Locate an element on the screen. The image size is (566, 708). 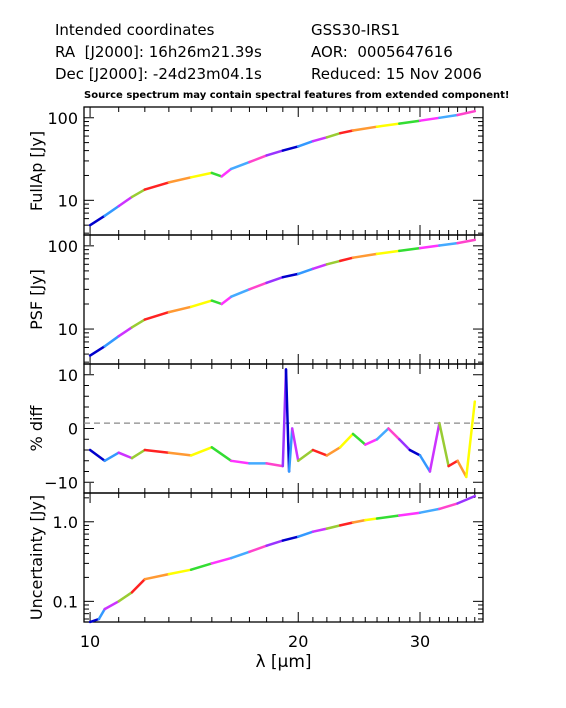
header-target-name: GSS30-IRS1 is located at coordinates (356, 30).